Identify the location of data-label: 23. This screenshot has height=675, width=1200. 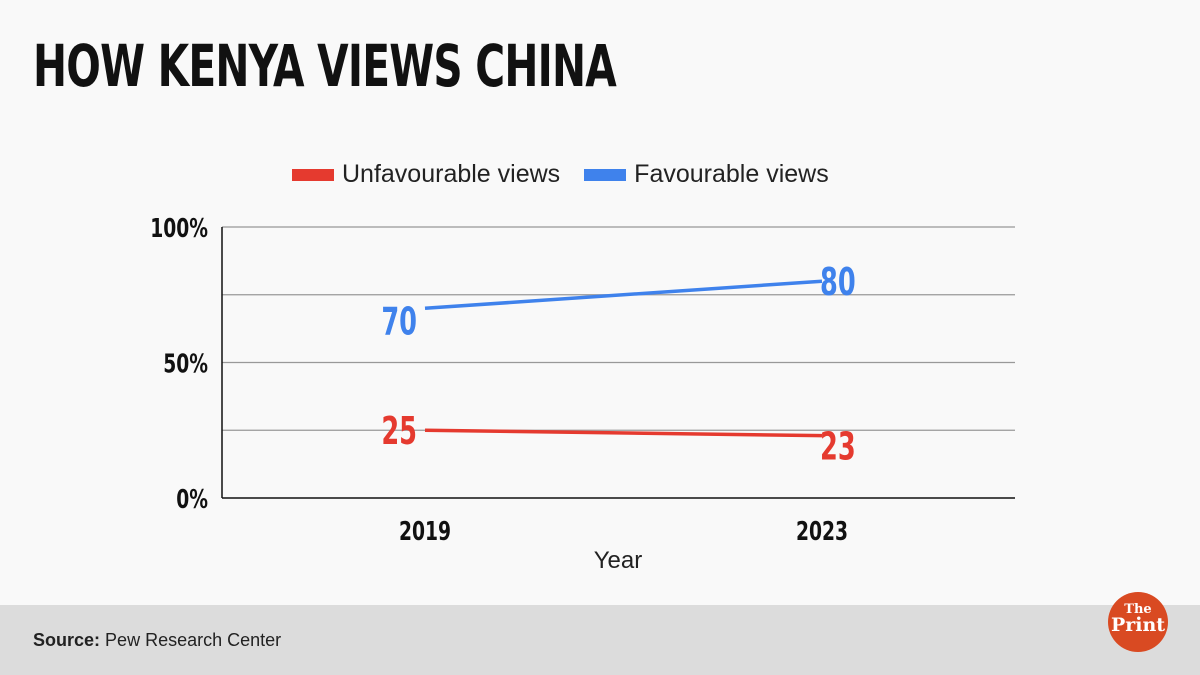
(838, 447).